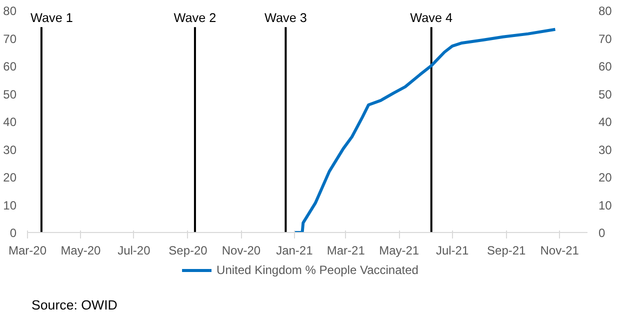 The width and height of the screenshot is (641, 331). Describe the element at coordinates (10, 11) in the screenshot. I see `y-tick-label: 80` at that location.